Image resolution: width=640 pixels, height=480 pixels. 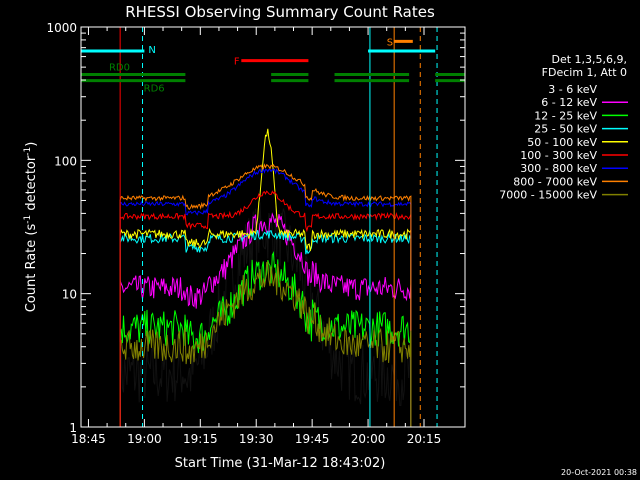 What do you see at coordinates (65, 161) in the screenshot?
I see `y-tick-label: 100` at bounding box center [65, 161].